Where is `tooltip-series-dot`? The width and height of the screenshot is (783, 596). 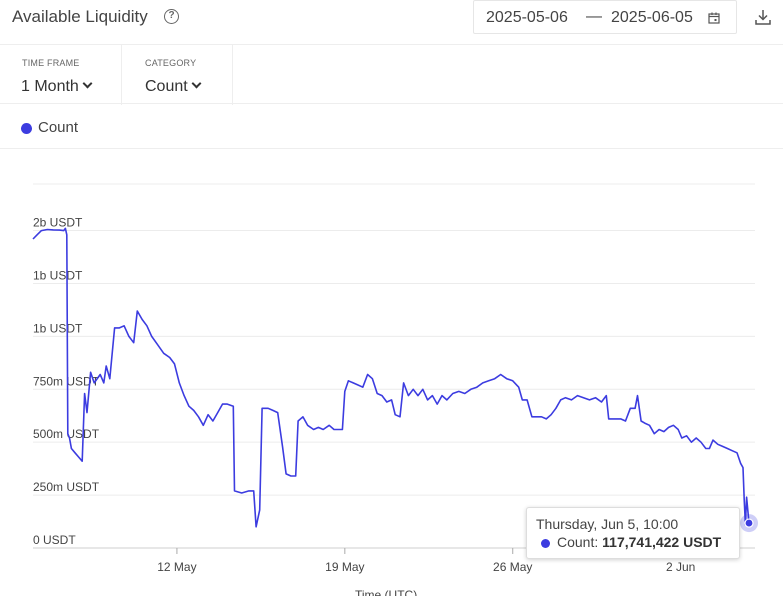
tooltip-series-dot is located at coordinates (545, 543).